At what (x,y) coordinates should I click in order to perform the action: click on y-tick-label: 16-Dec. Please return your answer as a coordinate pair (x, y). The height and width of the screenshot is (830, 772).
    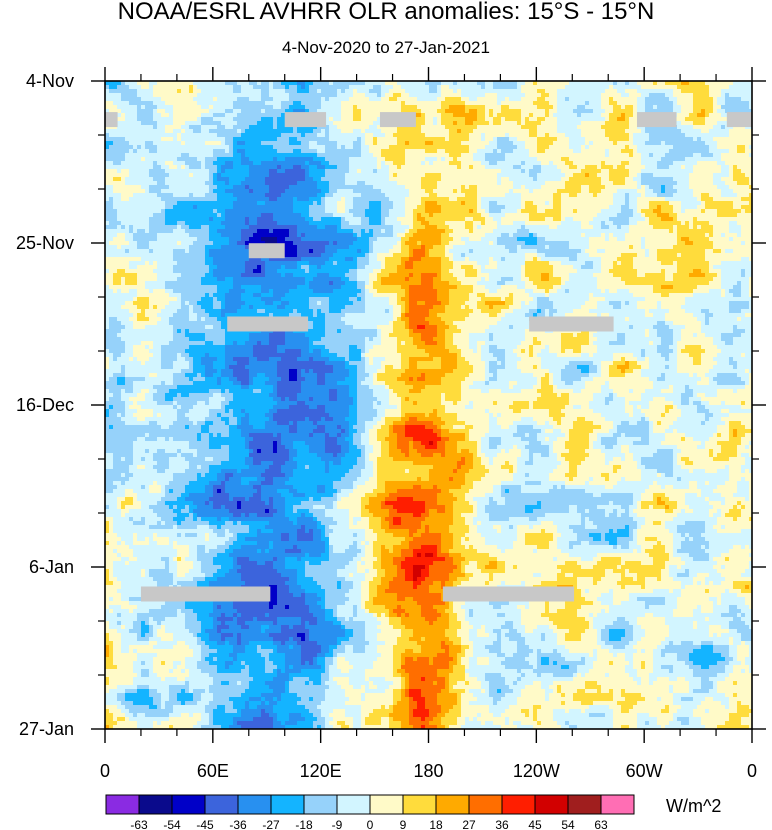
    Looking at the image, I should click on (45, 405).